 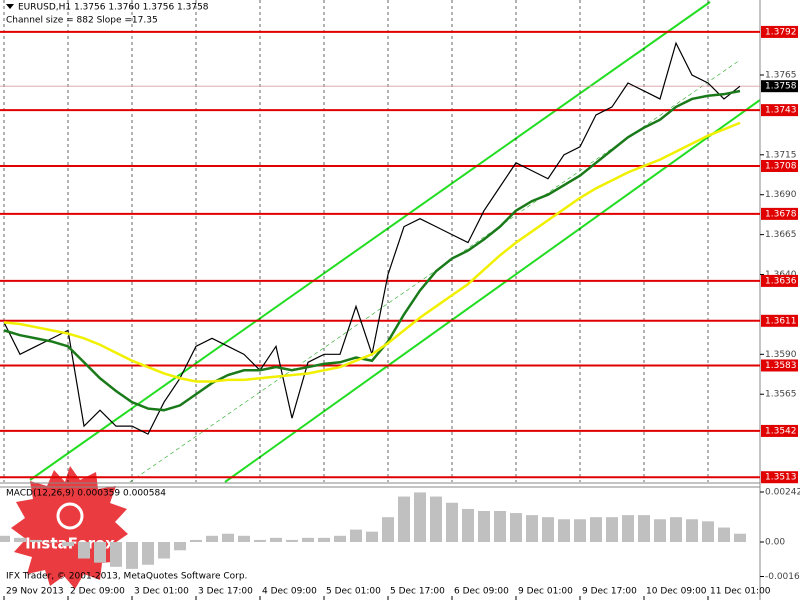 I want to click on x-tick-label: 9 Dec 17:00, so click(x=609, y=592).